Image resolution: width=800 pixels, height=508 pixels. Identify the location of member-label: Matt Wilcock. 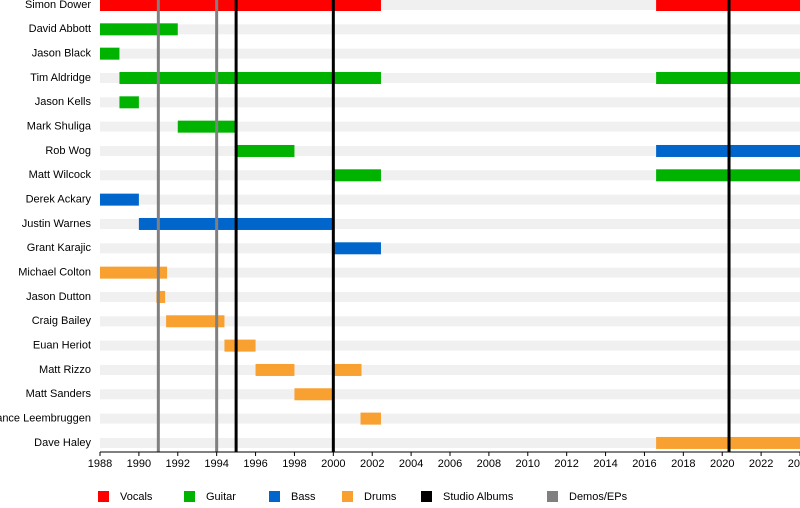
(60, 175).